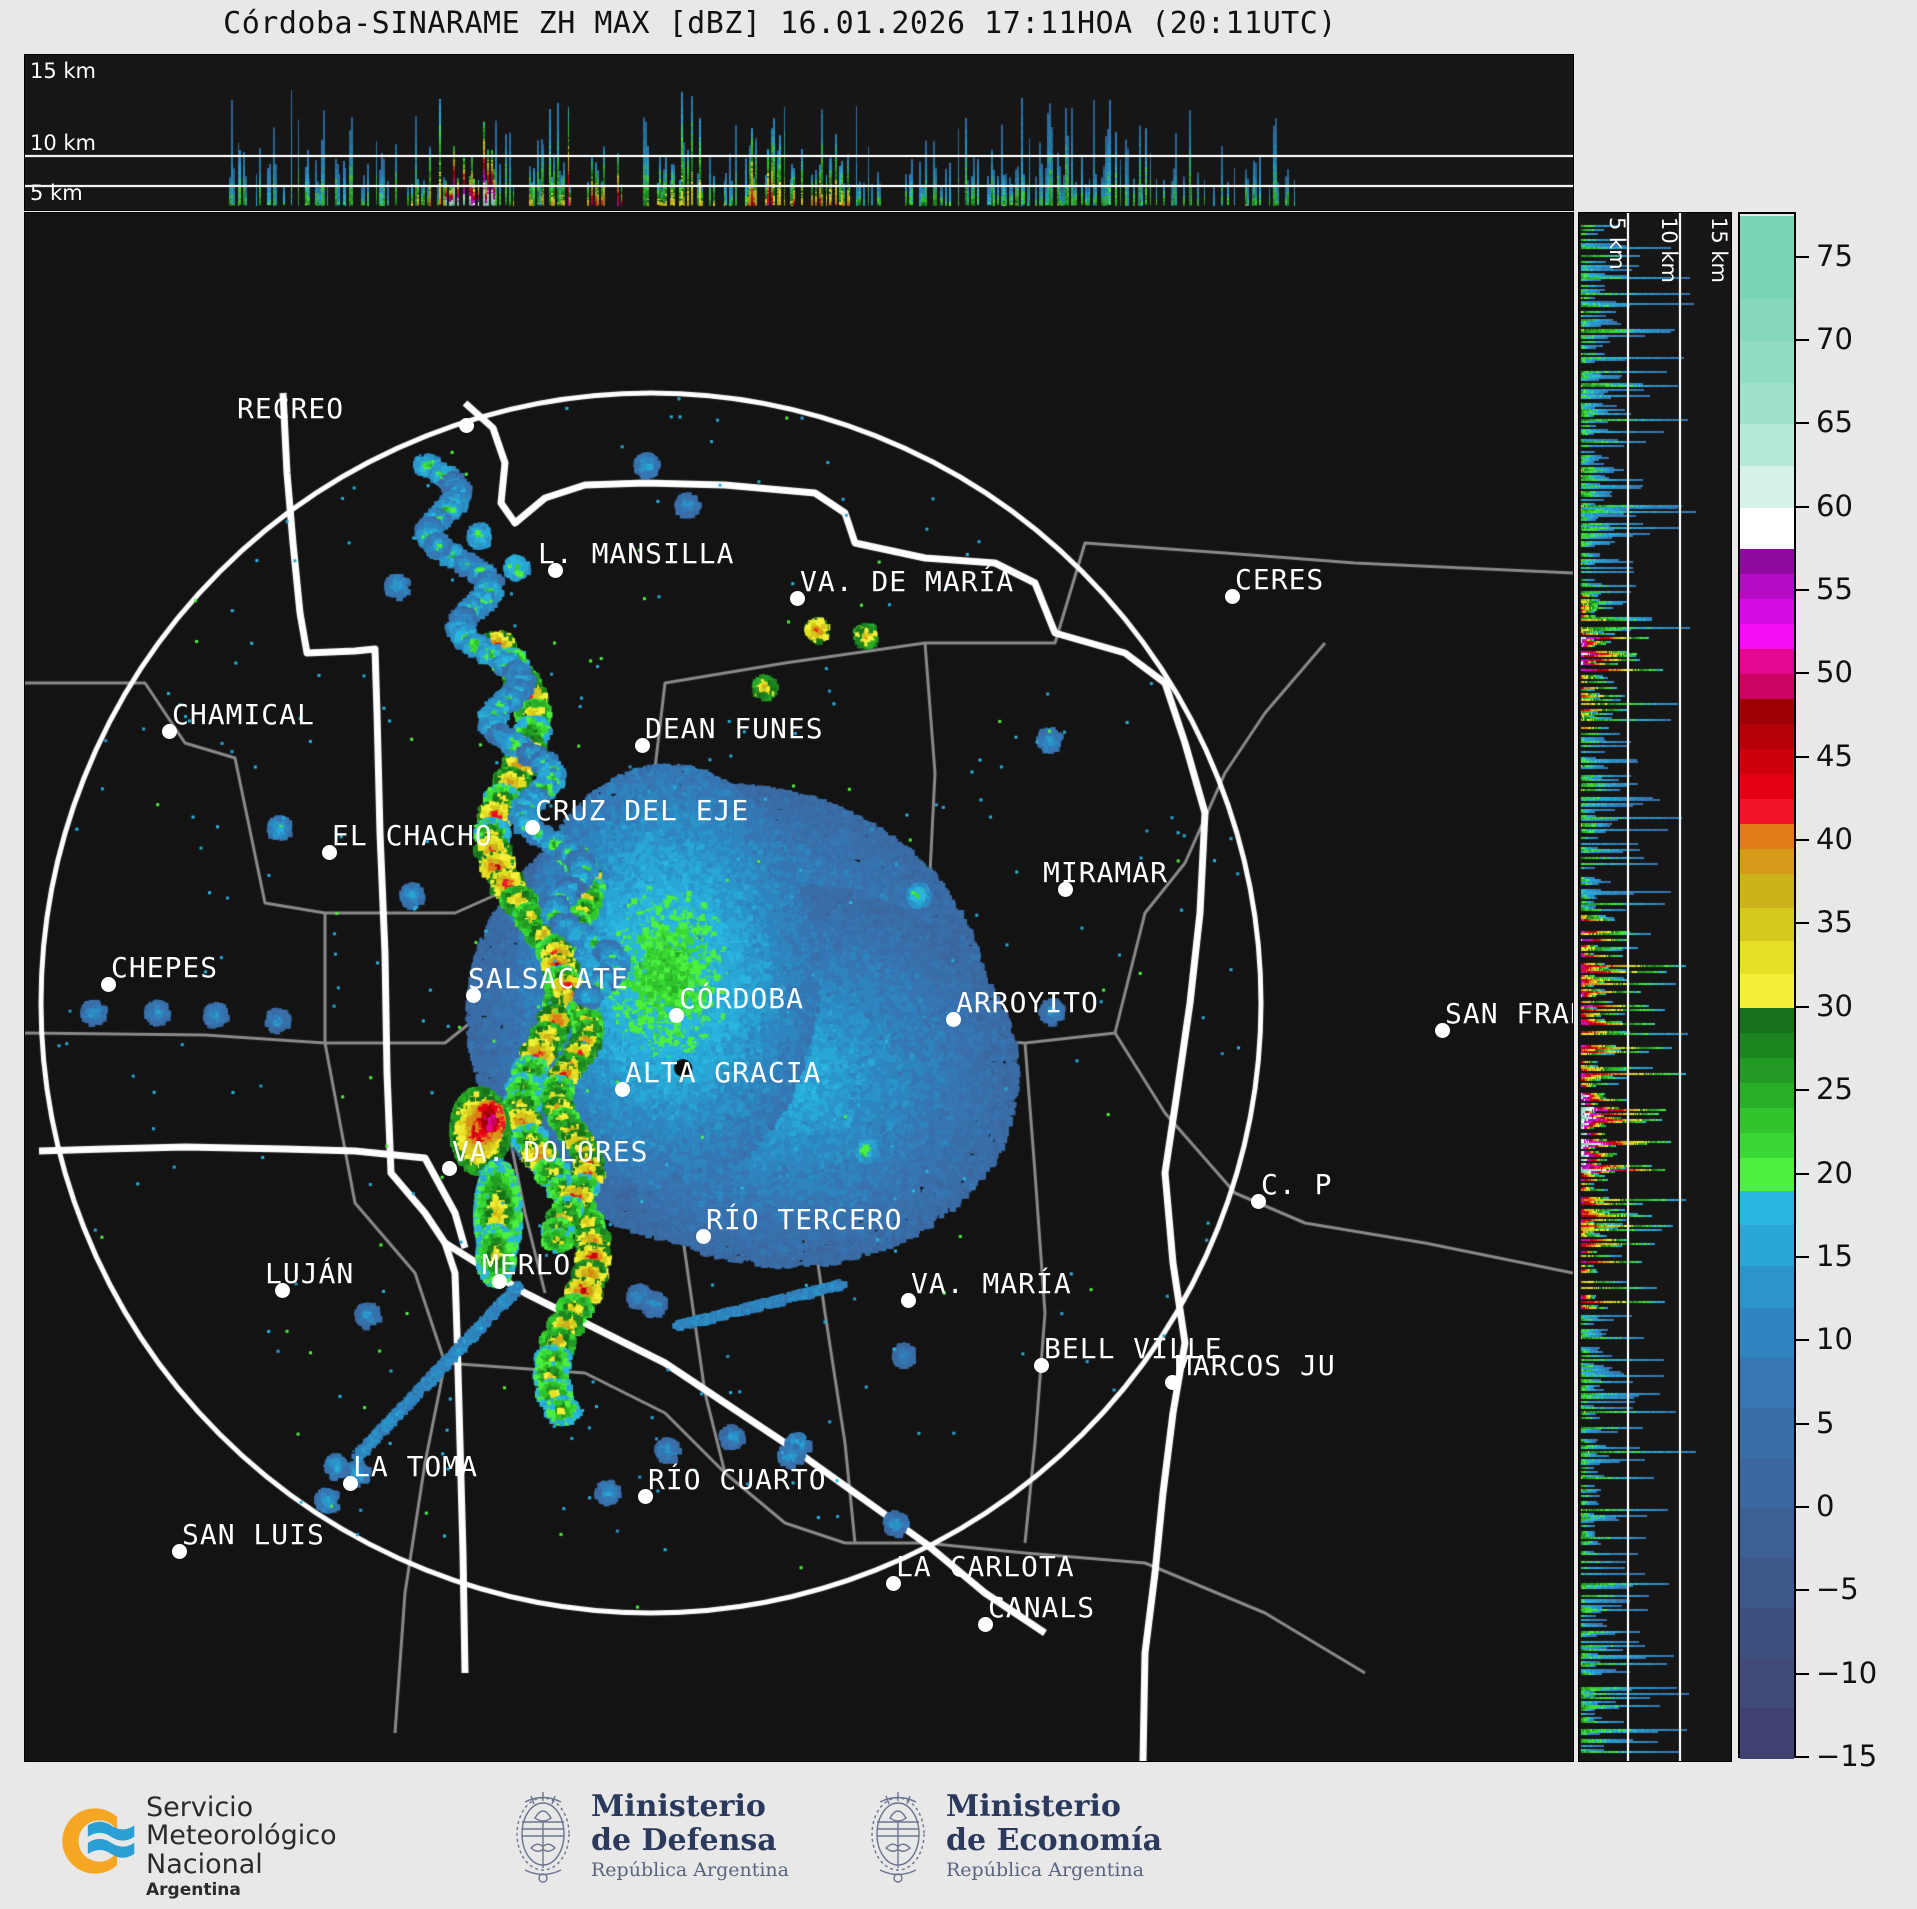 The width and height of the screenshot is (1917, 1909). Describe the element at coordinates (1834, 1339) in the screenshot. I see `colorbar-tick-label: 10` at that location.